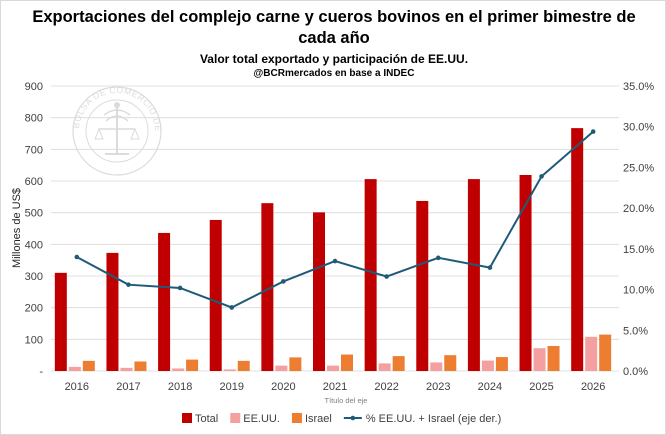  Describe the element at coordinates (553, 358) in the screenshot. I see `bar-israel-2025` at that location.